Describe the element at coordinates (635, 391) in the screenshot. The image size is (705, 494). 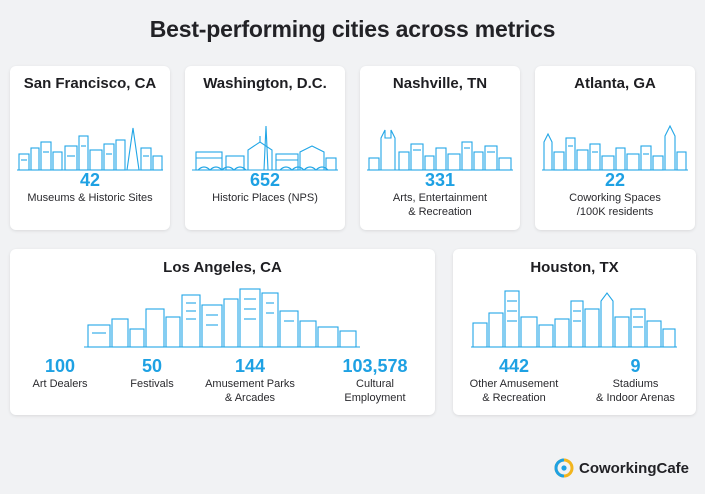
I see `metric-label: Stadiums & Indoor Arenas` at that location.